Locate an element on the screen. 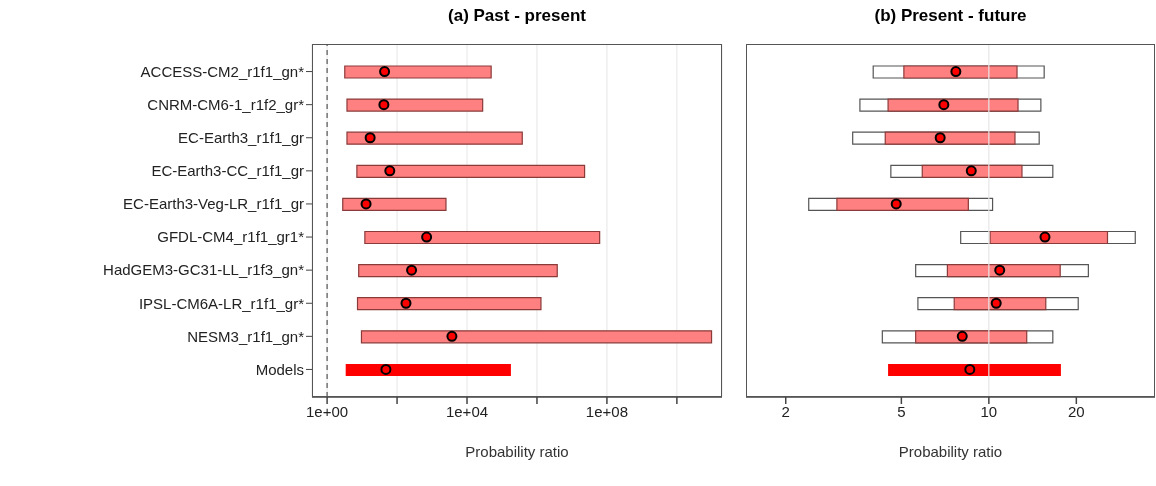  y-tick-label: EC-Earth3-CC_r1f1_gr is located at coordinates (227, 171).